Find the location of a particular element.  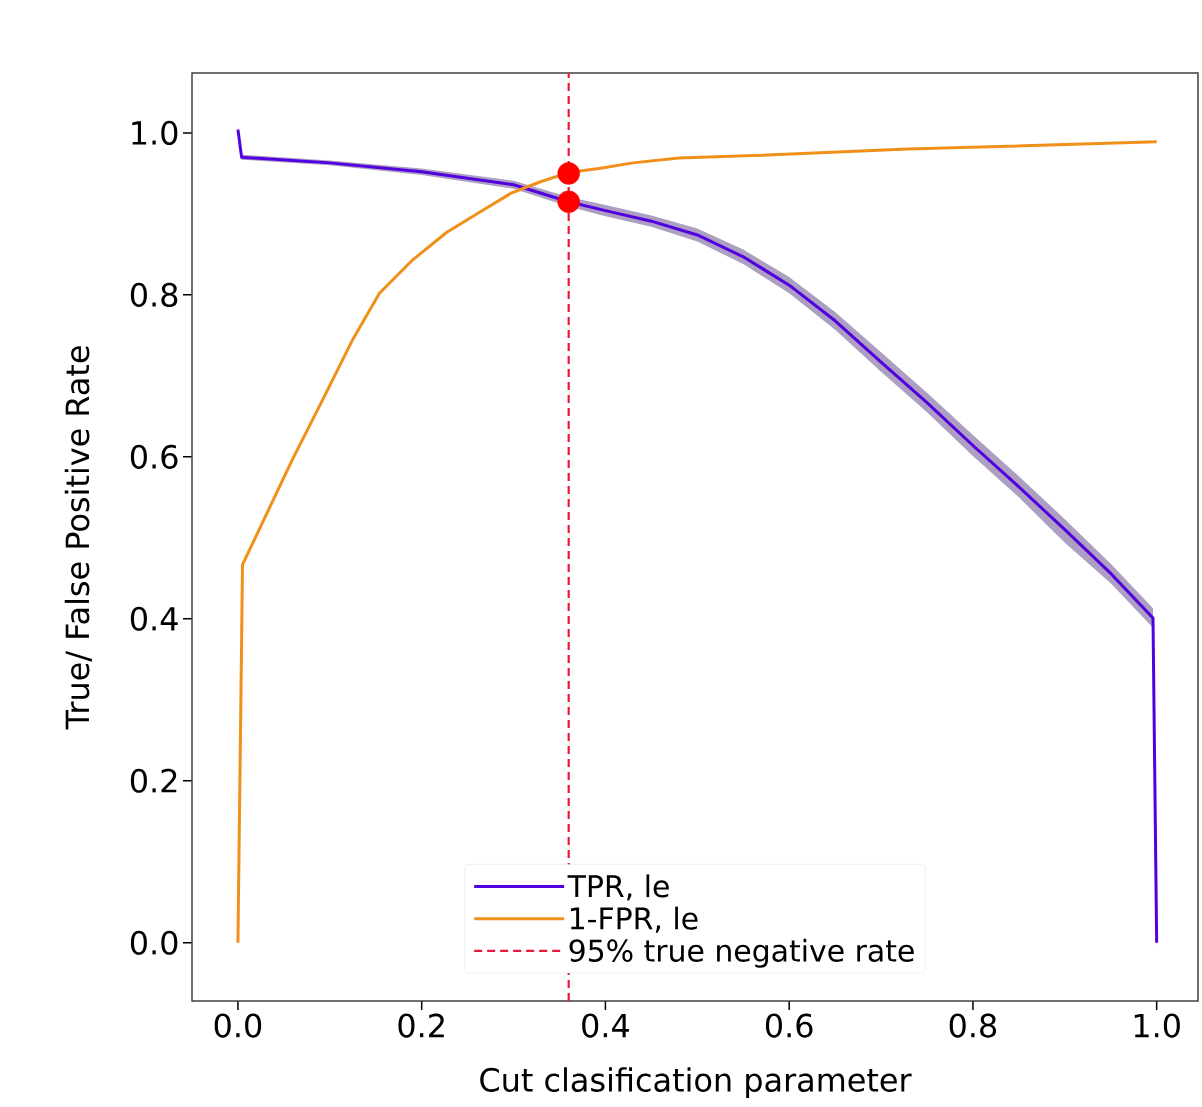

y-tick-label: 1.0 is located at coordinates (155, 132).